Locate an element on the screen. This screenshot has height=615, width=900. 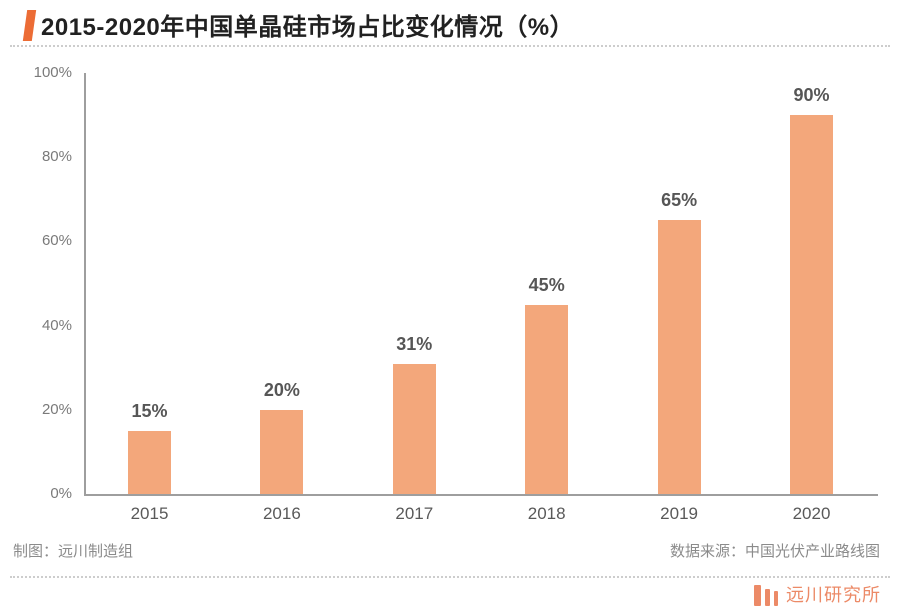
footer-divider is located at coordinates (450, 577).